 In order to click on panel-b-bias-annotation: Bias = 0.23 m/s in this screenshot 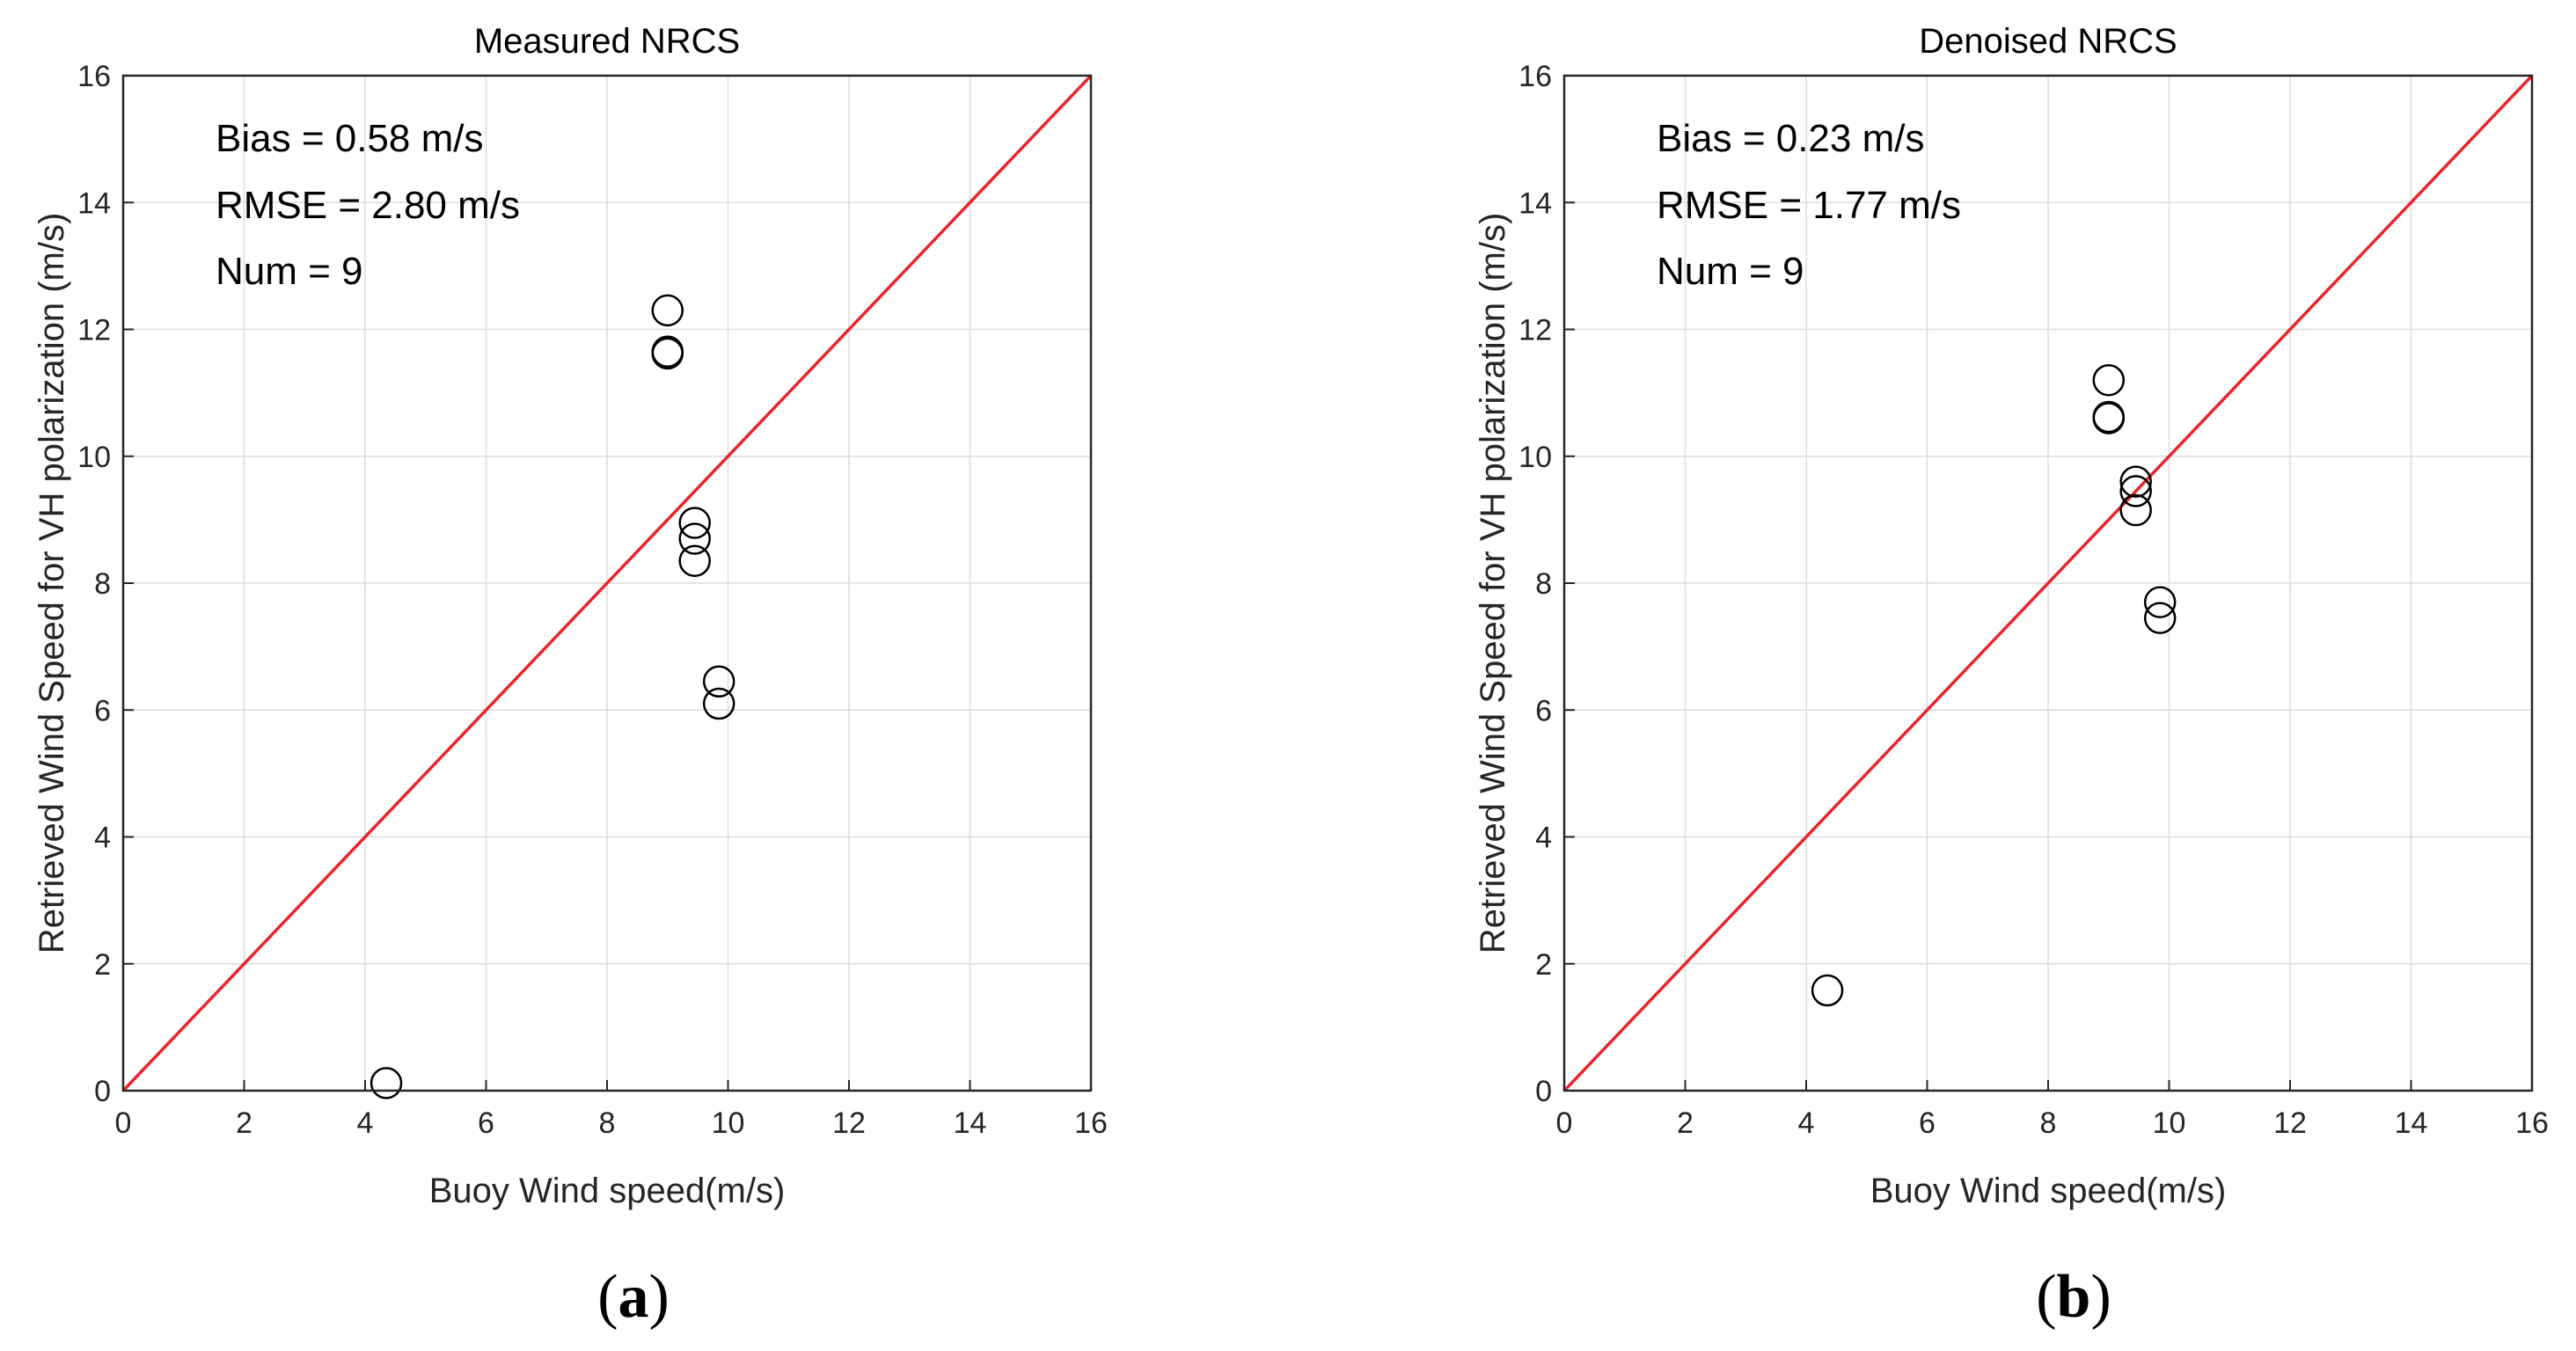, I will do `click(1790, 138)`.